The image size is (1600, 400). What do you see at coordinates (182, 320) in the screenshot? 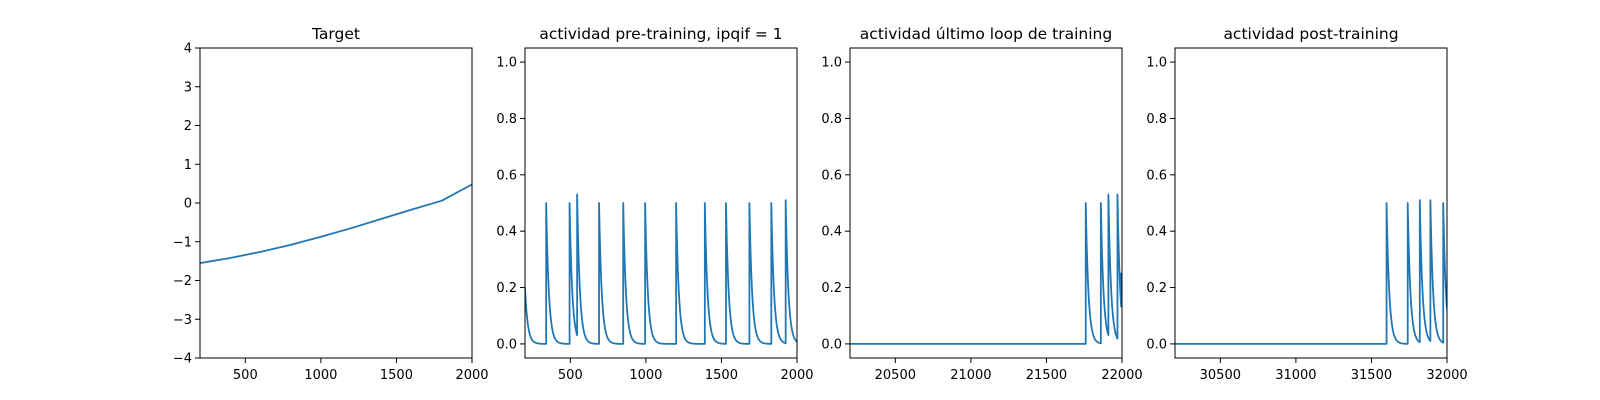
I see `y-tick-label: −3` at bounding box center [182, 320].